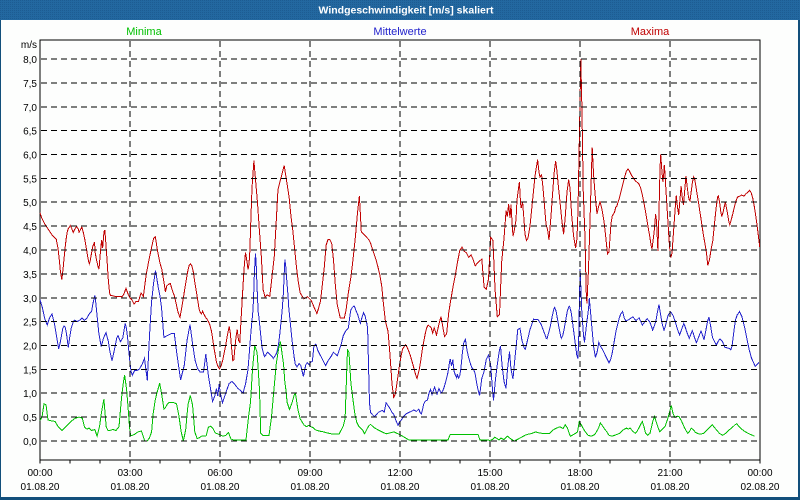  Describe the element at coordinates (669, 473) in the screenshot. I see `svg-text: 21:00` at that location.